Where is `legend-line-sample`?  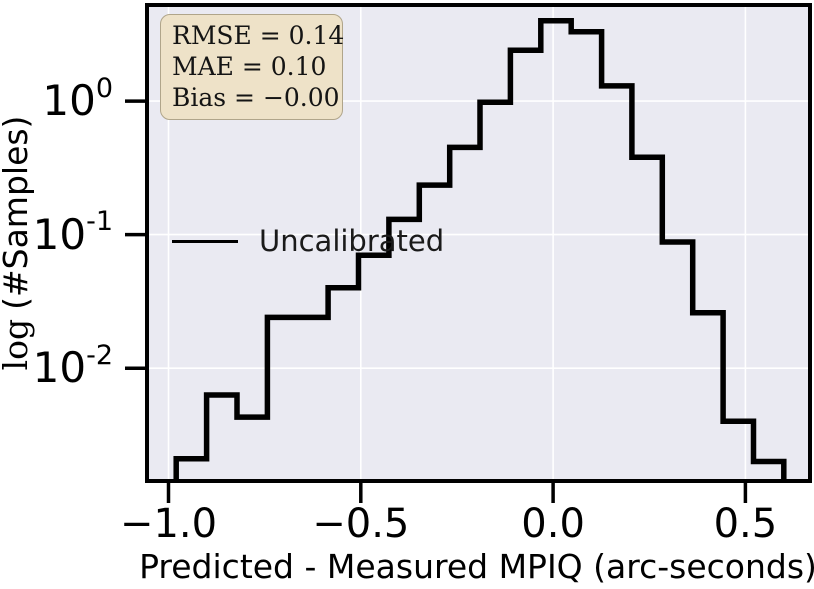
legend-line-sample is located at coordinates (205, 241).